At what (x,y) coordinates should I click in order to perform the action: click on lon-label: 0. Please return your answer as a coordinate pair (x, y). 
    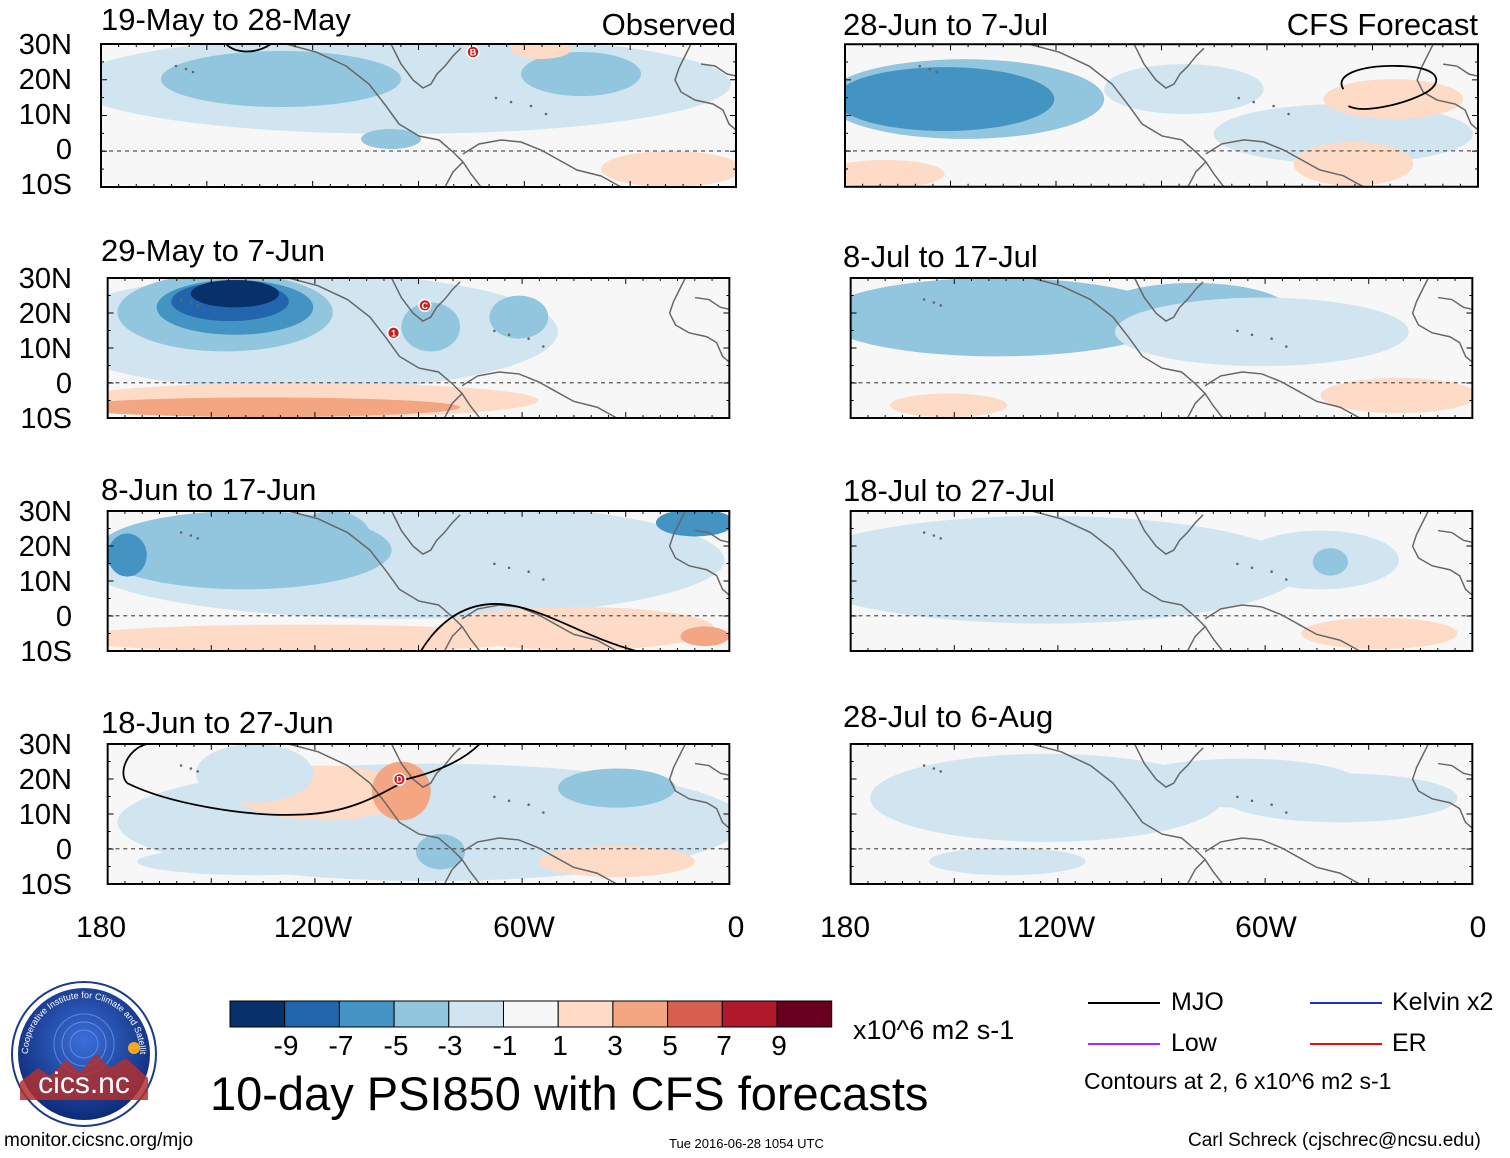
    Looking at the image, I should click on (736, 927).